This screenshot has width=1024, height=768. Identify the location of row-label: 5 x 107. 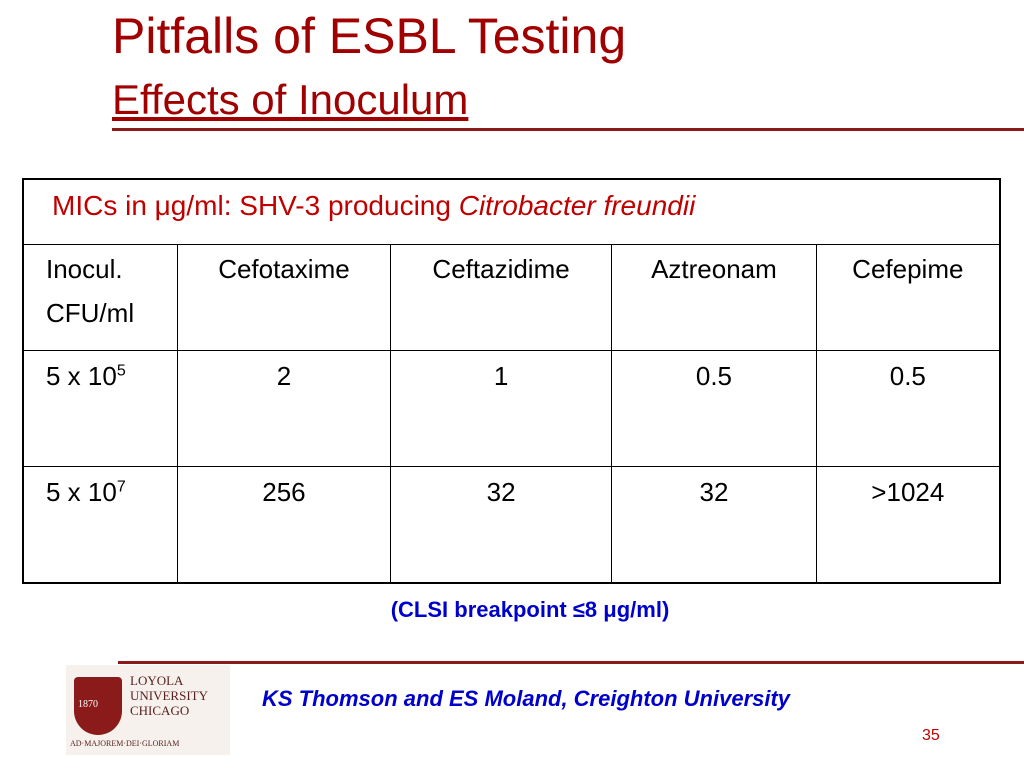
(100, 525).